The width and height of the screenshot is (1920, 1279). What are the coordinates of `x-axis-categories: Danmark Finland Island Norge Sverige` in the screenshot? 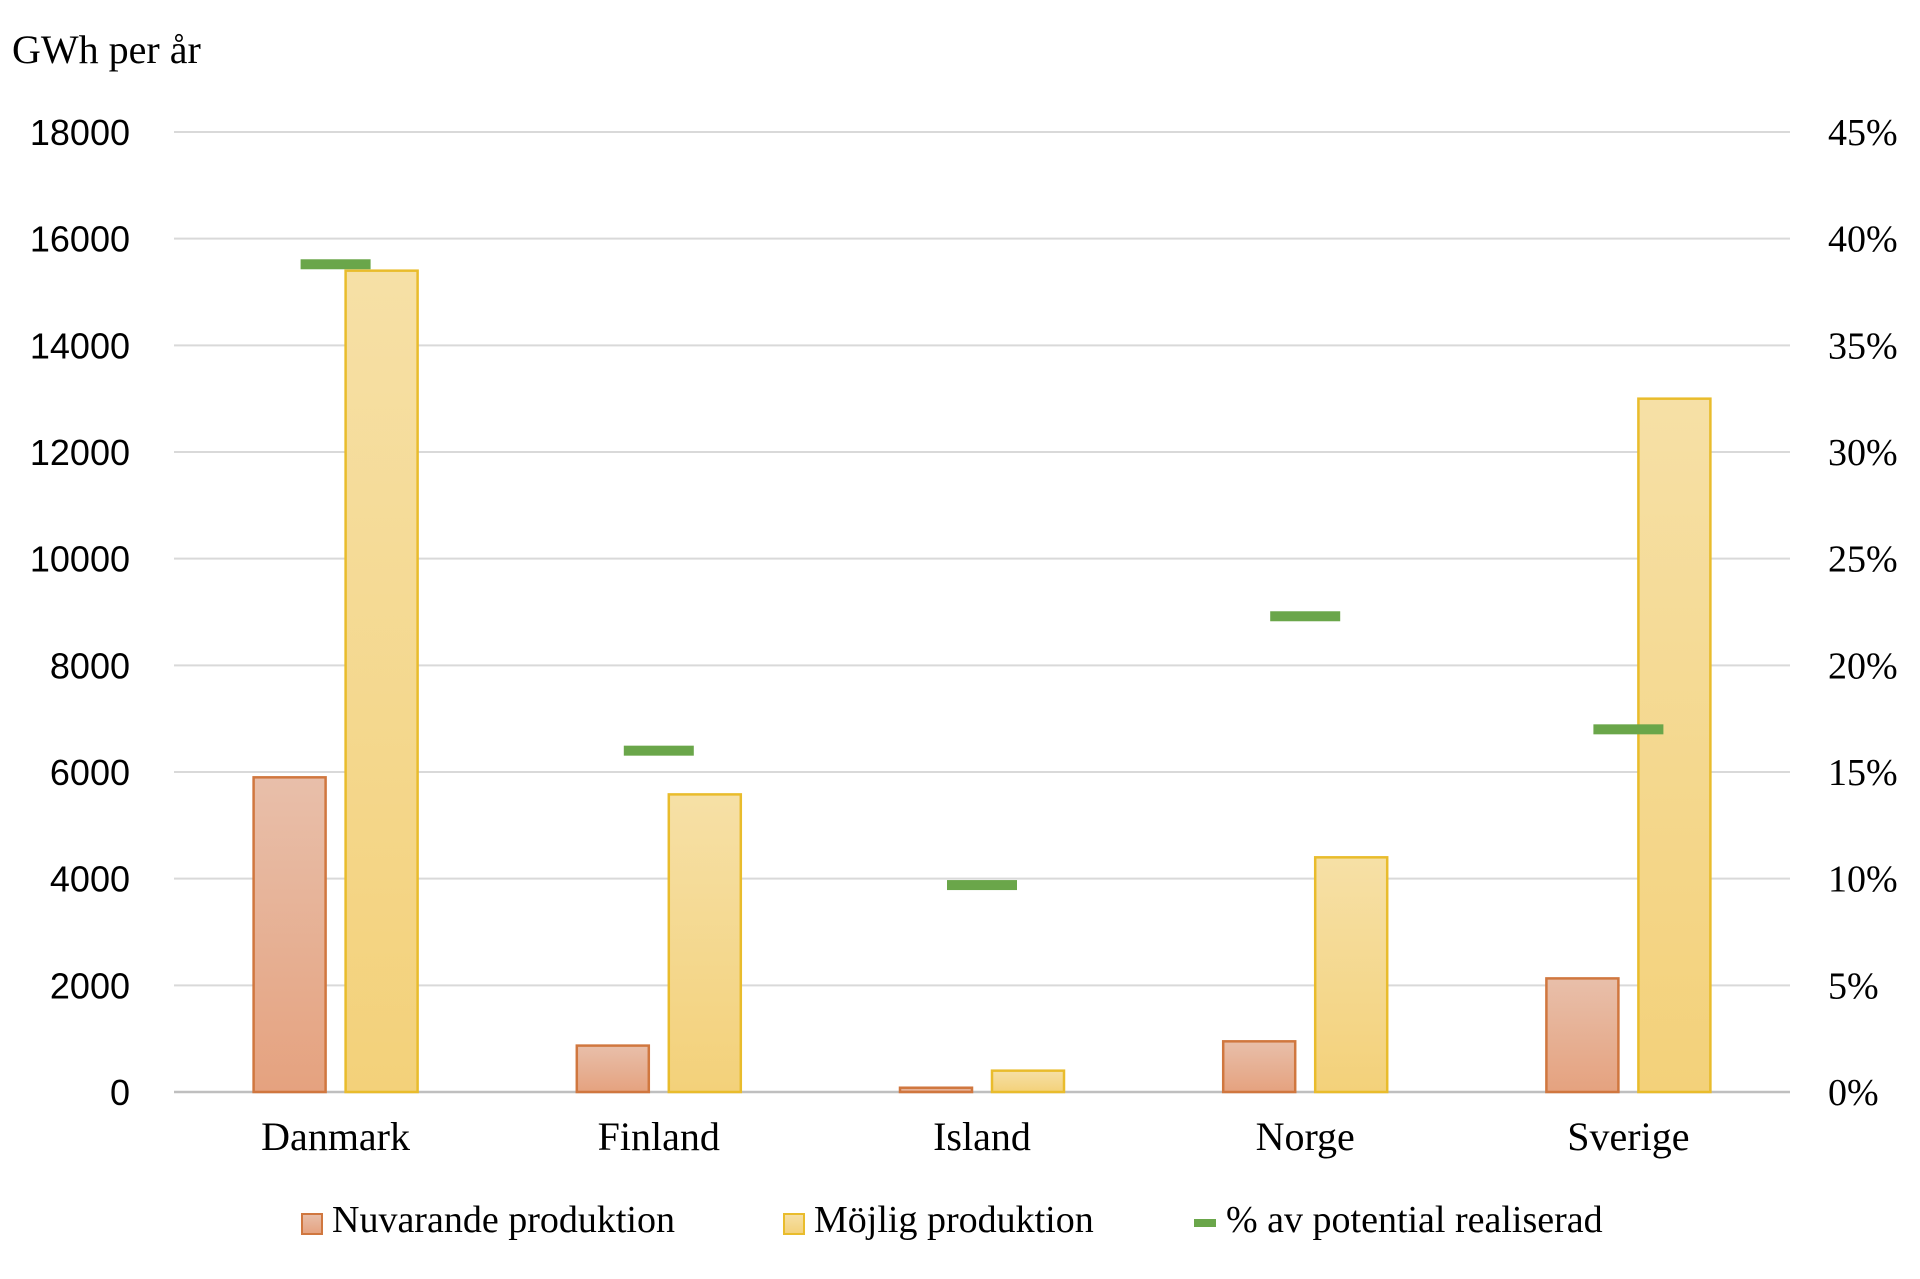 It's located at (975, 1136).